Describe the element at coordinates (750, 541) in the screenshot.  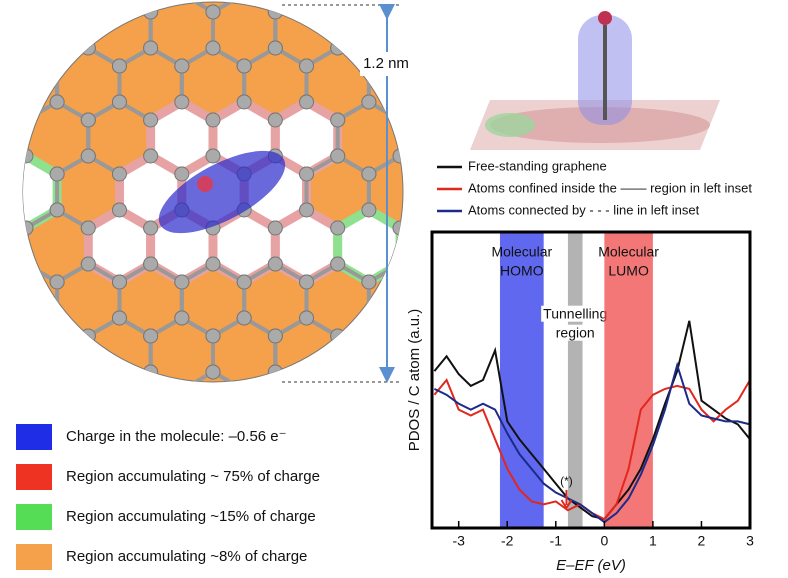
I see `x-tick-label: 3` at that location.